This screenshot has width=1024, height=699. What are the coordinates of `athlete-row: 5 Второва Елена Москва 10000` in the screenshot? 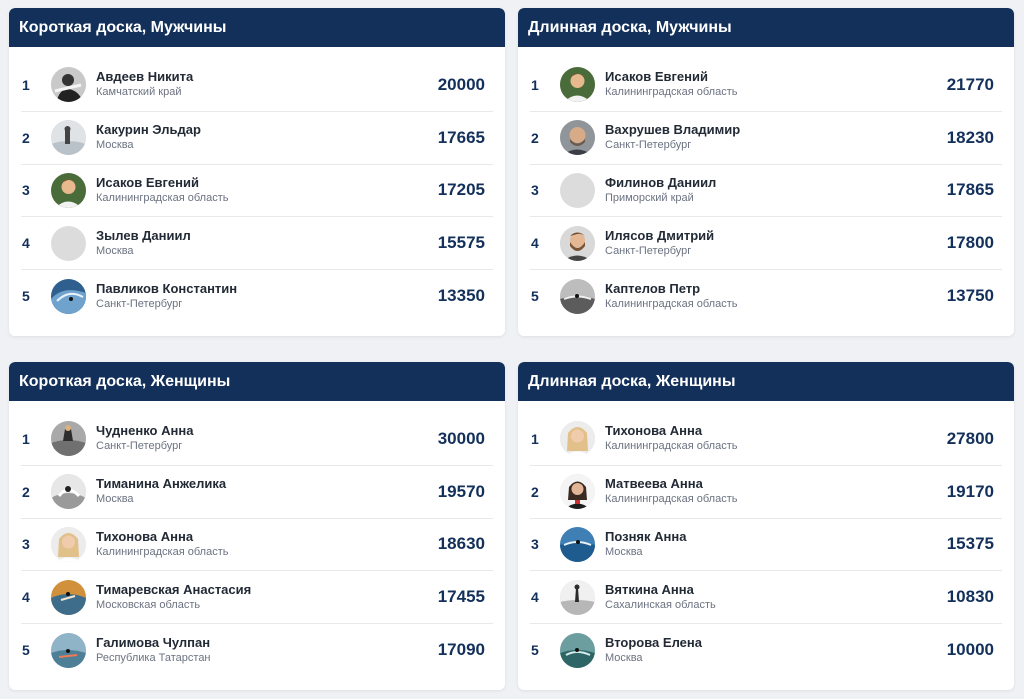 It's located at (766, 650).